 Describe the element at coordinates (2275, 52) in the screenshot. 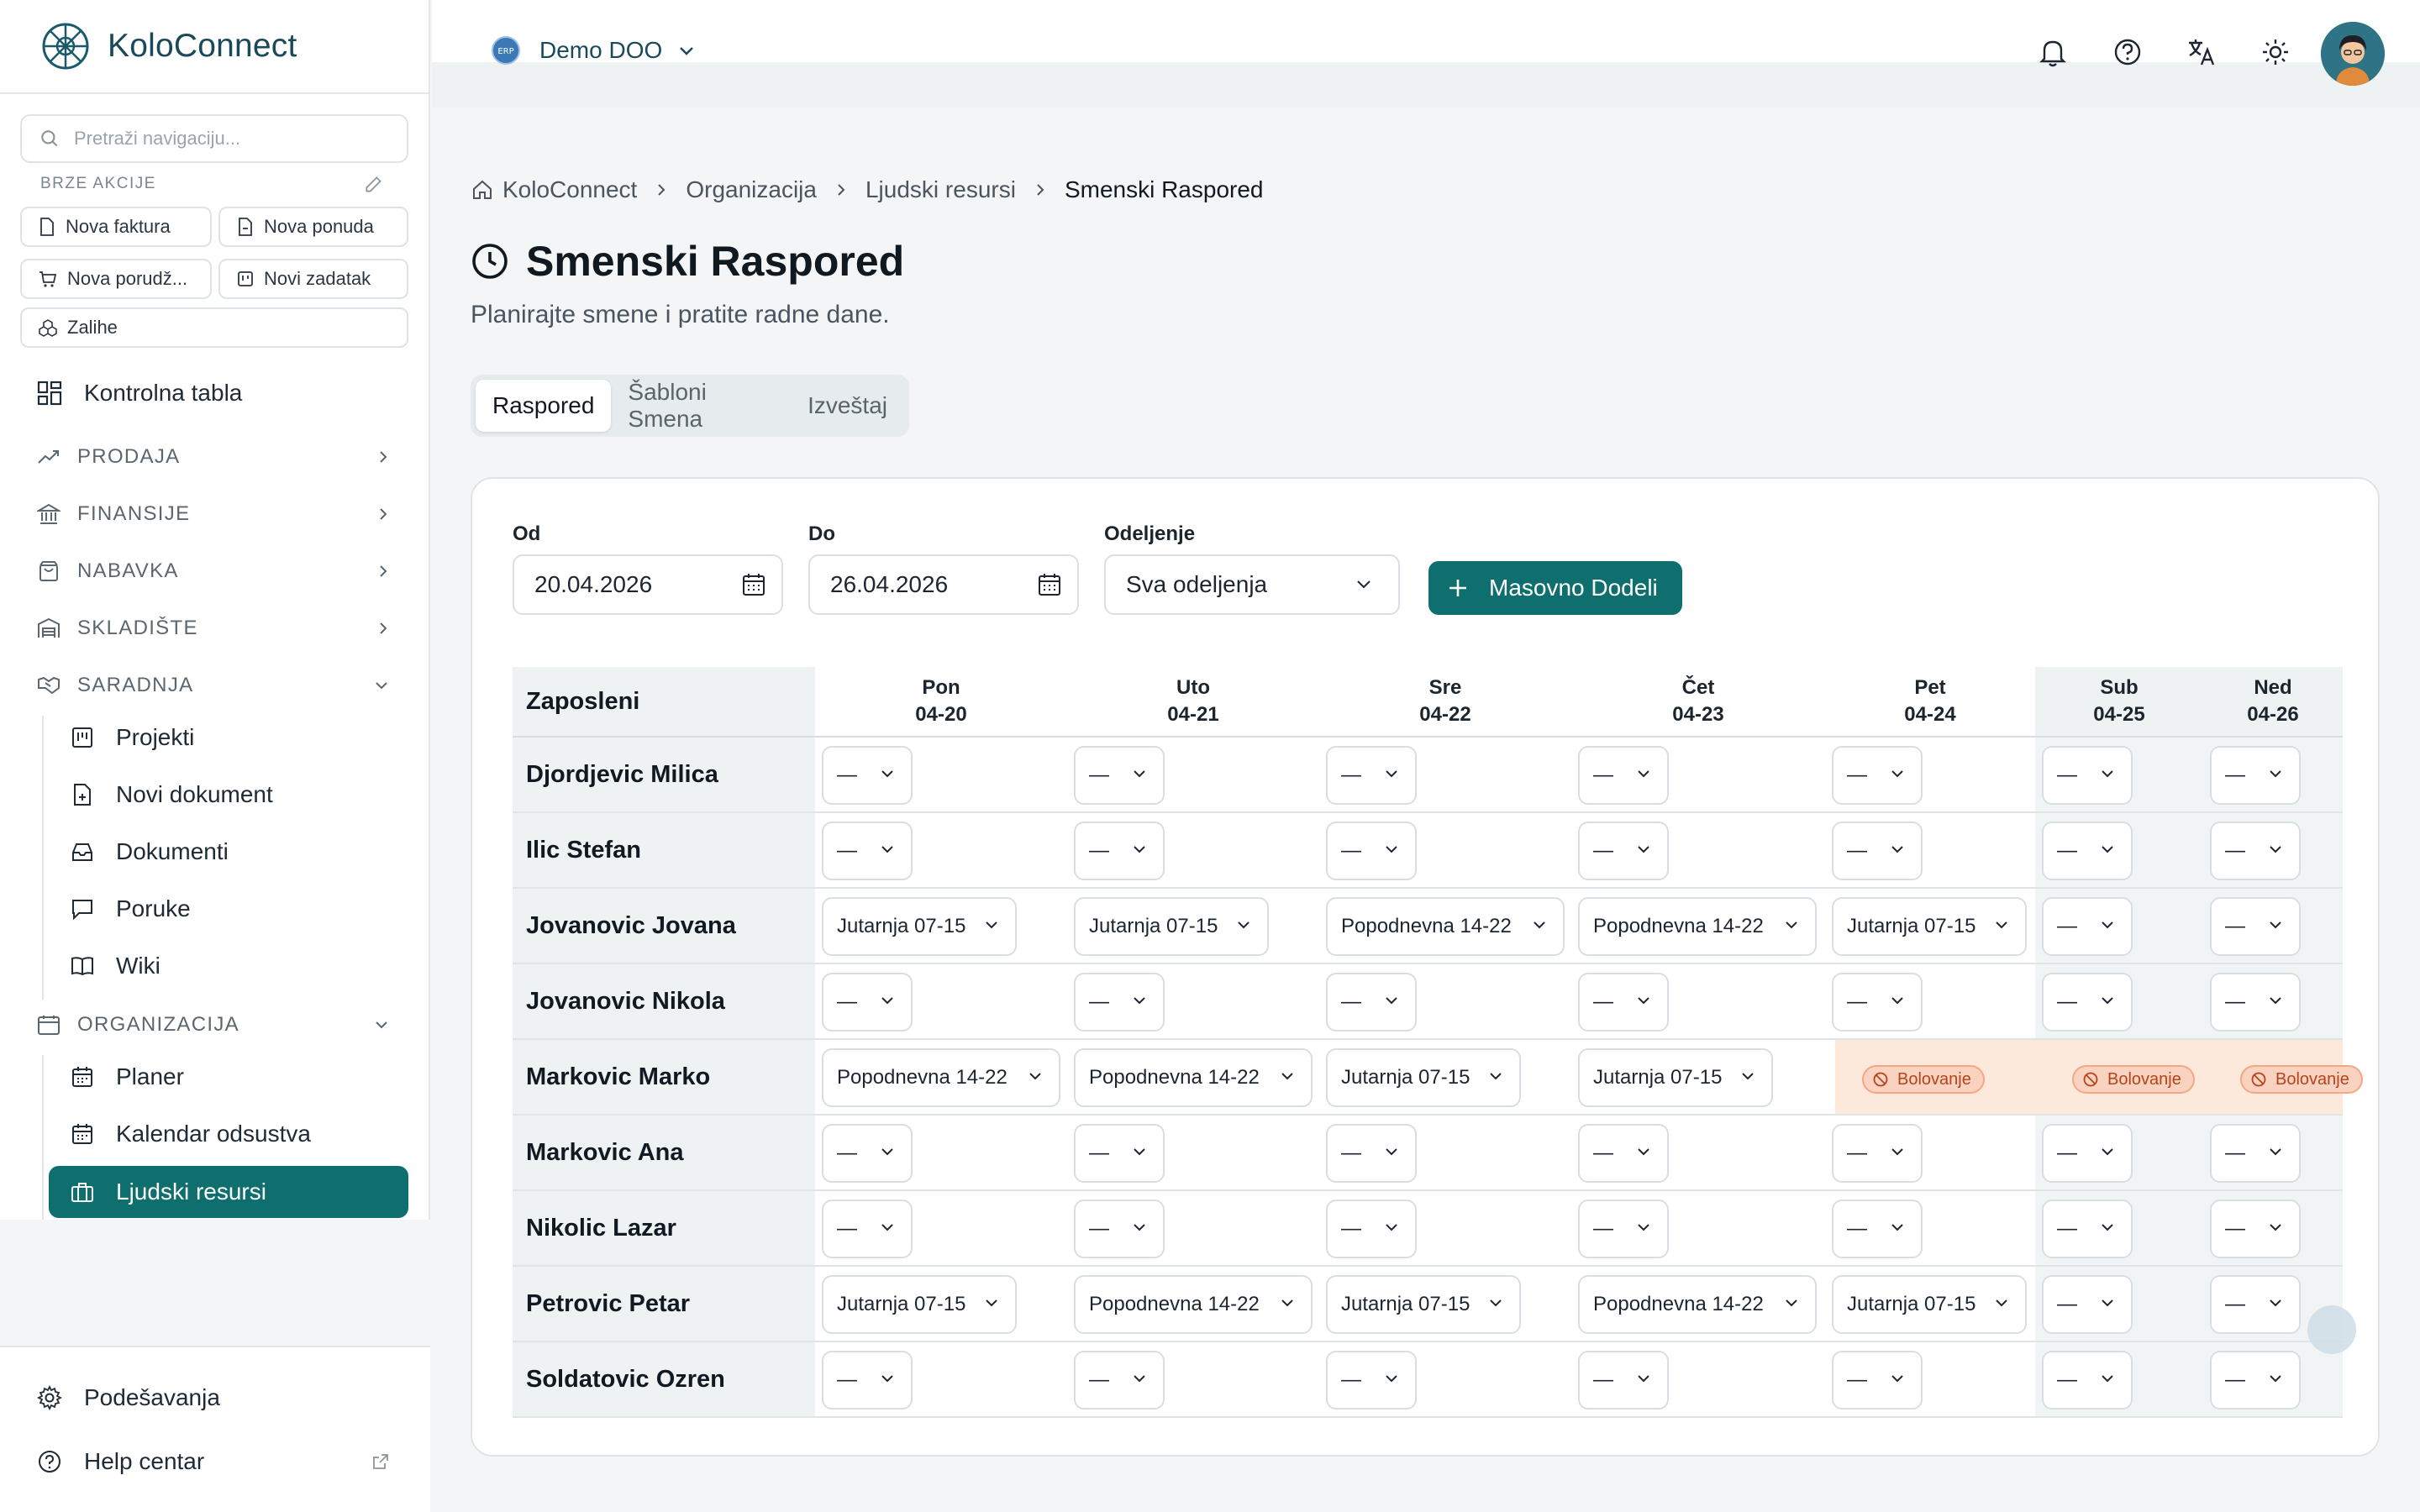

I see `sun-icon` at that location.